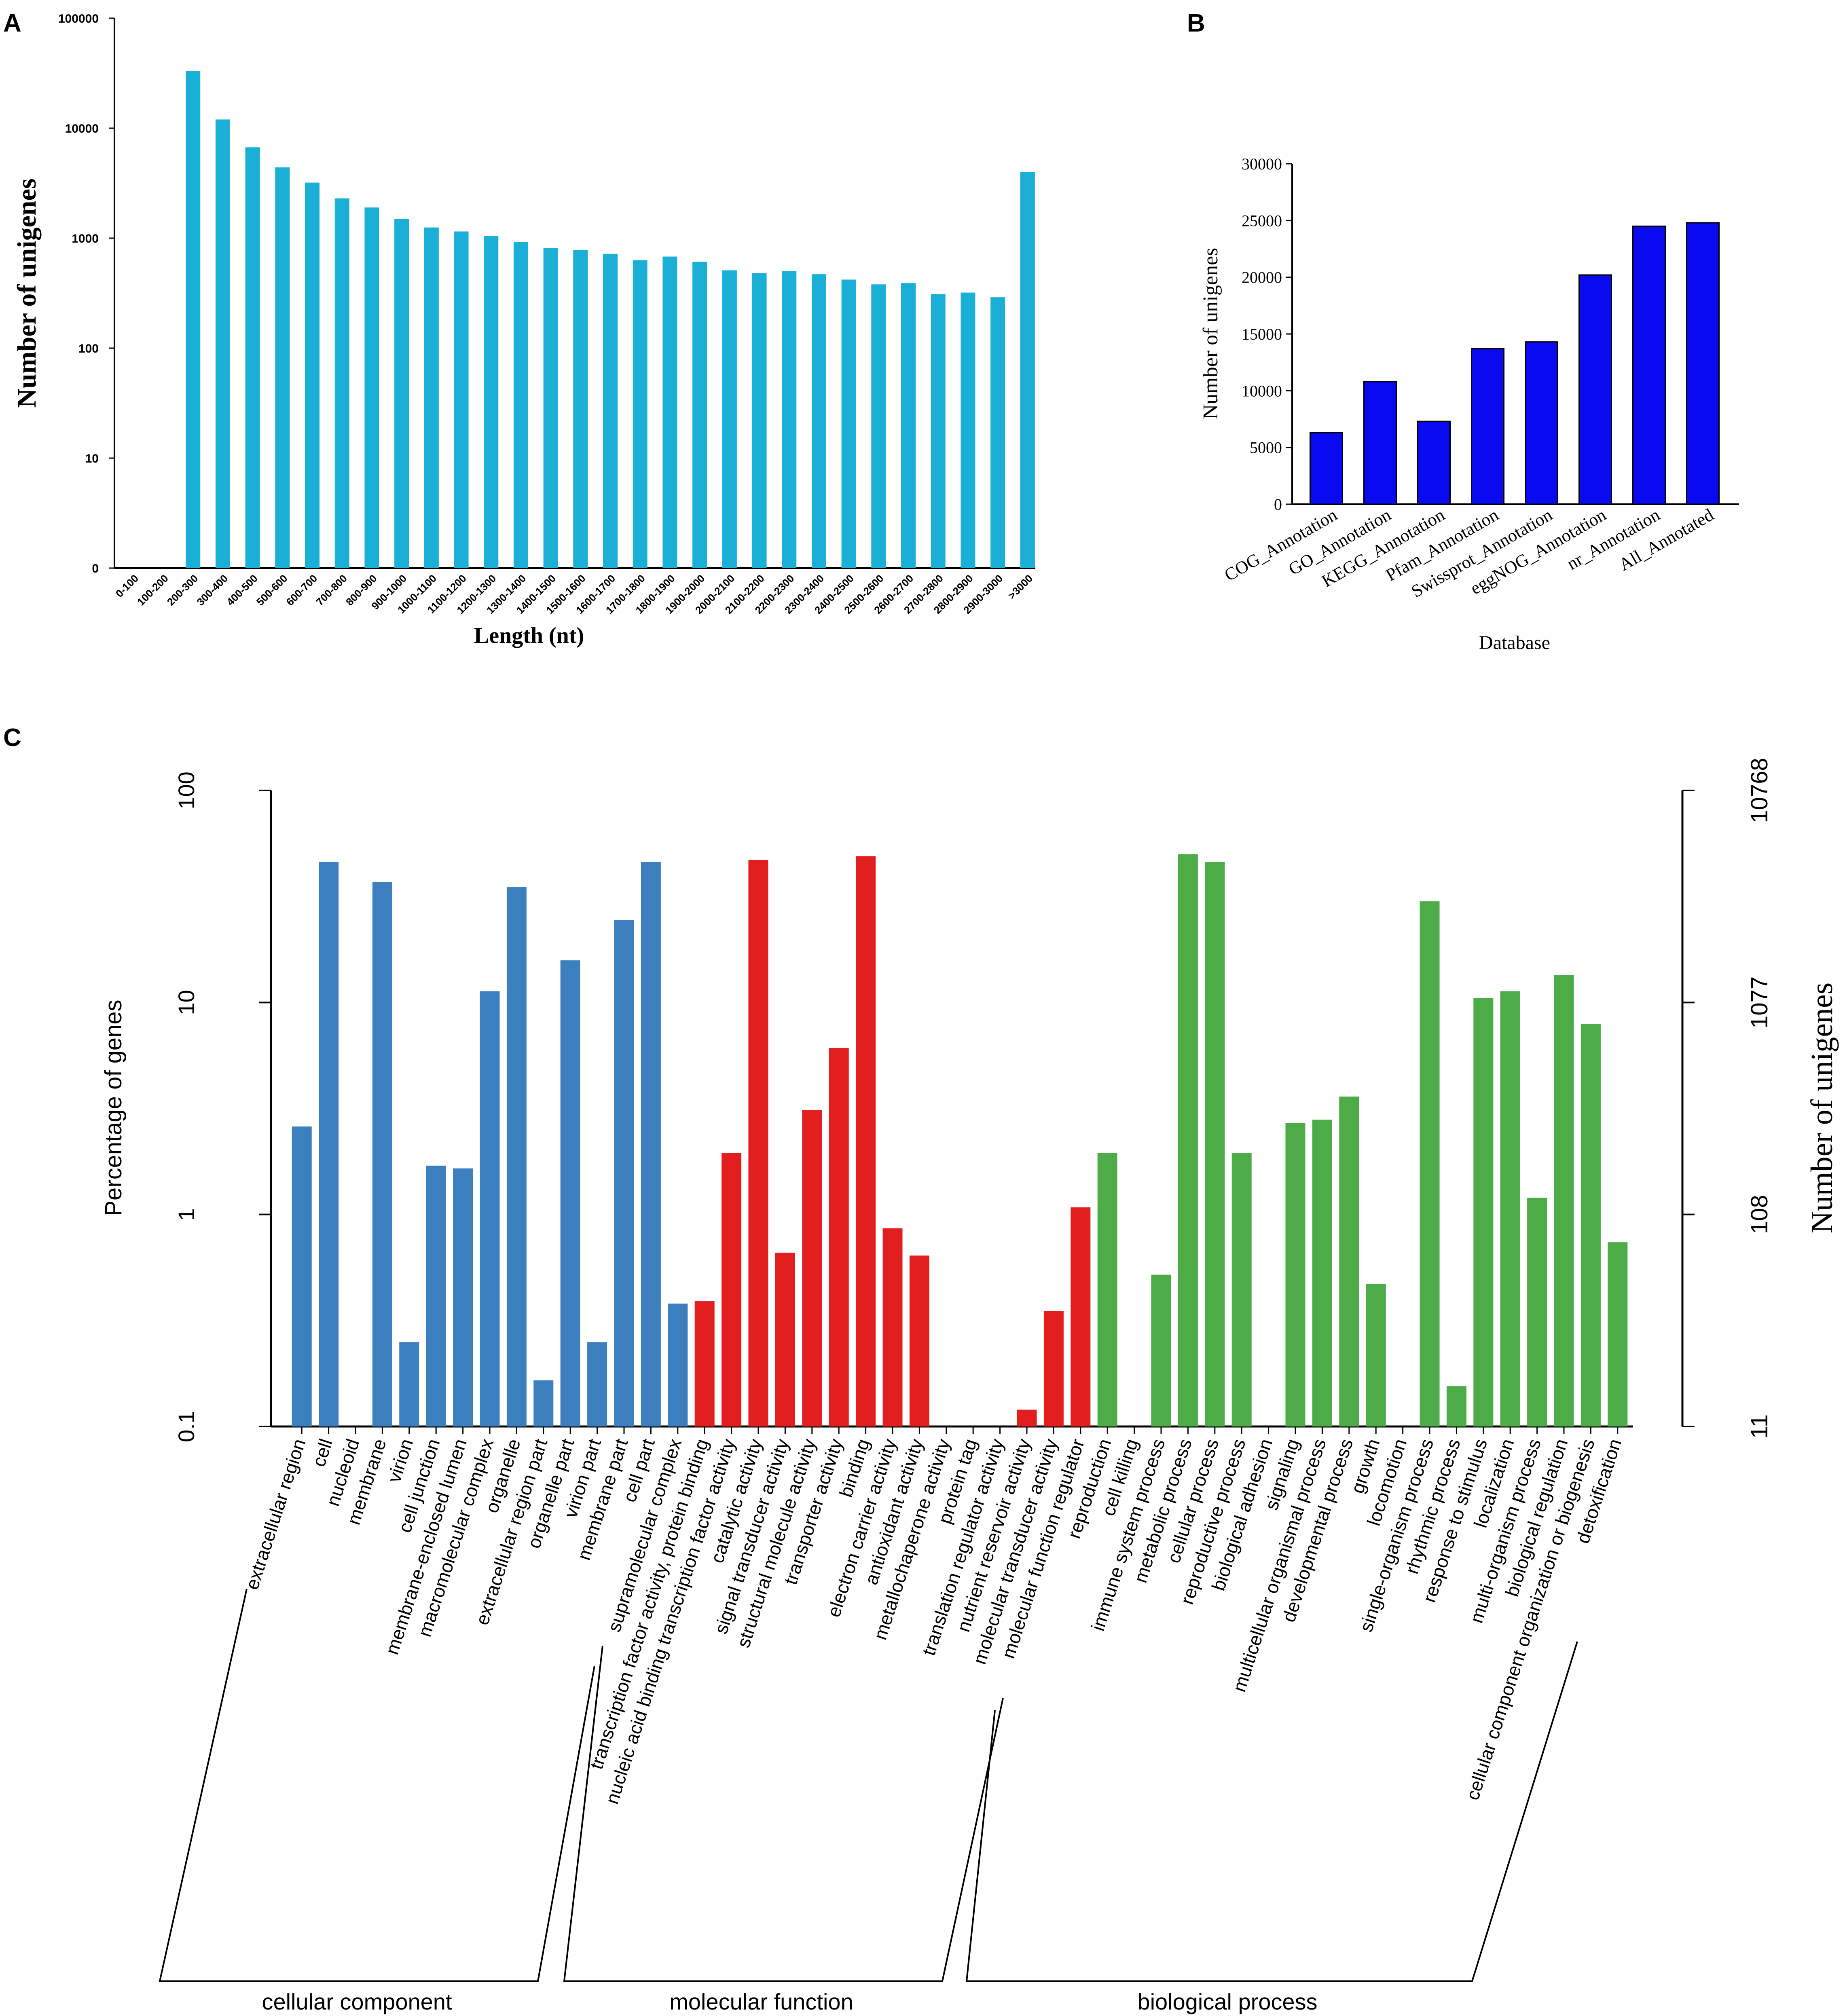 This screenshot has height=2016, width=1845. Describe the element at coordinates (86, 238) in the screenshot. I see `panel-a-y-tick-label: 1000` at that location.